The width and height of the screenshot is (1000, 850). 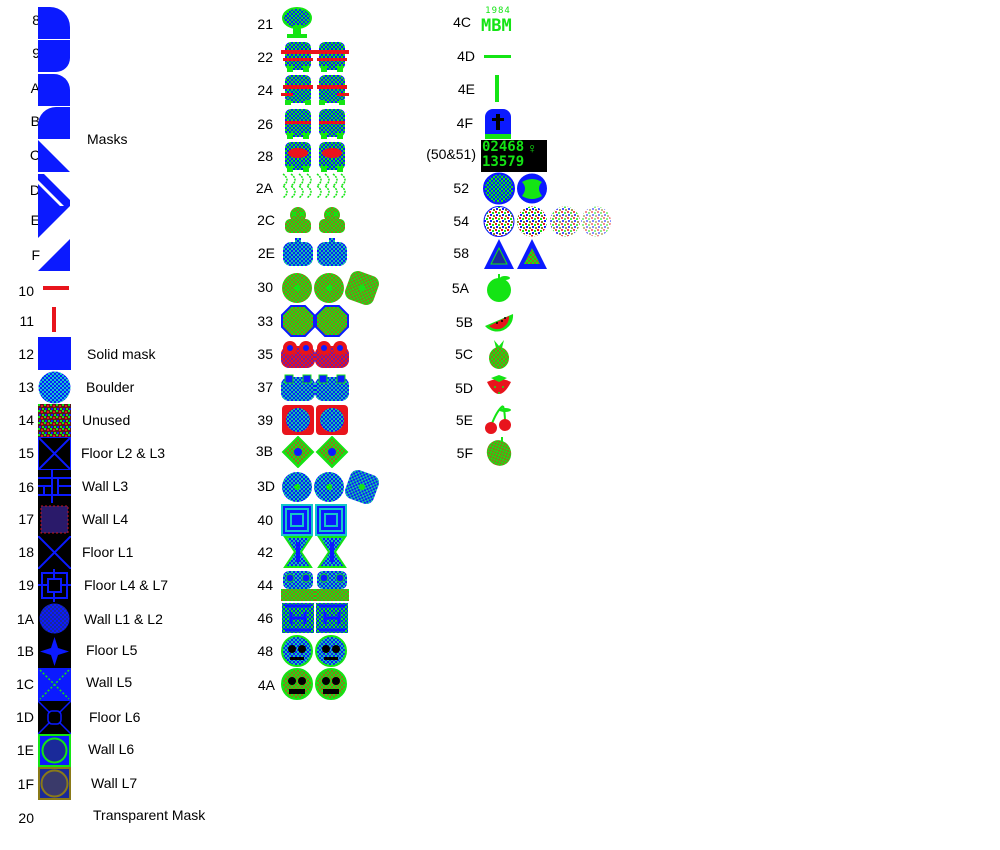 I want to click on id-label: 1E, so click(x=25, y=750).